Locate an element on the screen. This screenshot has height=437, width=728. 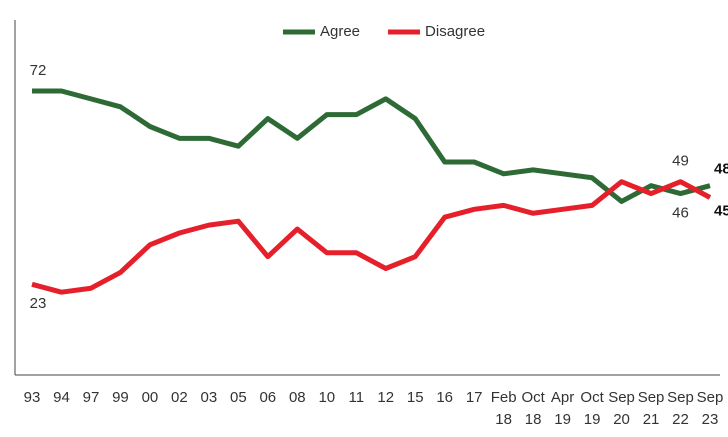
x-tick-label: Oct 18 is located at coordinates (533, 408).